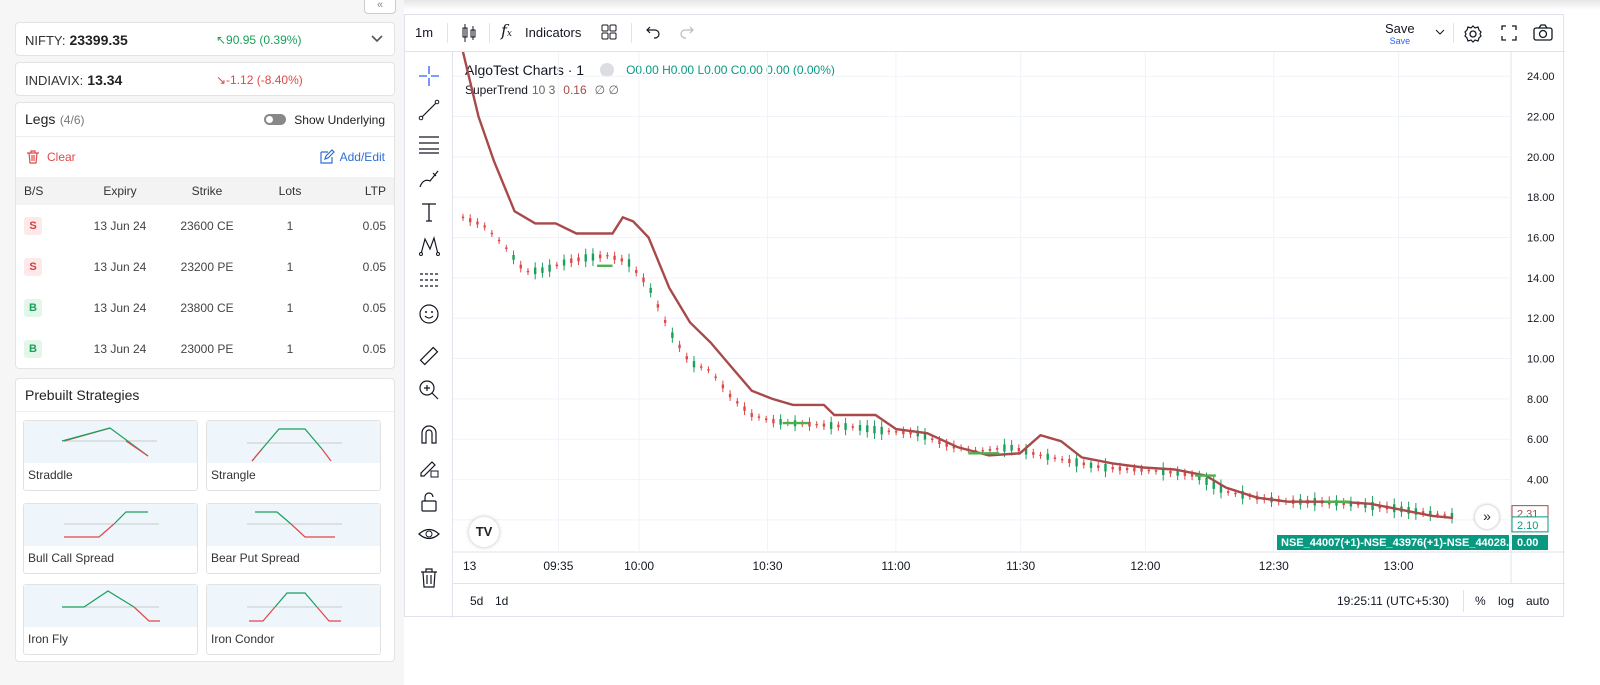 The height and width of the screenshot is (685, 1600). Describe the element at coordinates (1543, 34) in the screenshot. I see `camera-icon` at that location.